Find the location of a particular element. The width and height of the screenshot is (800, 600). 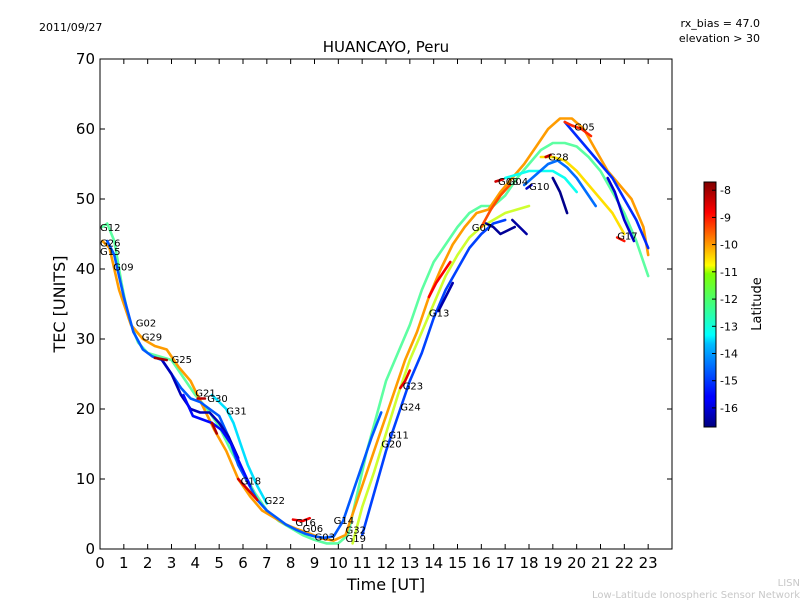

y-tick-label: 40 is located at coordinates (85, 269).